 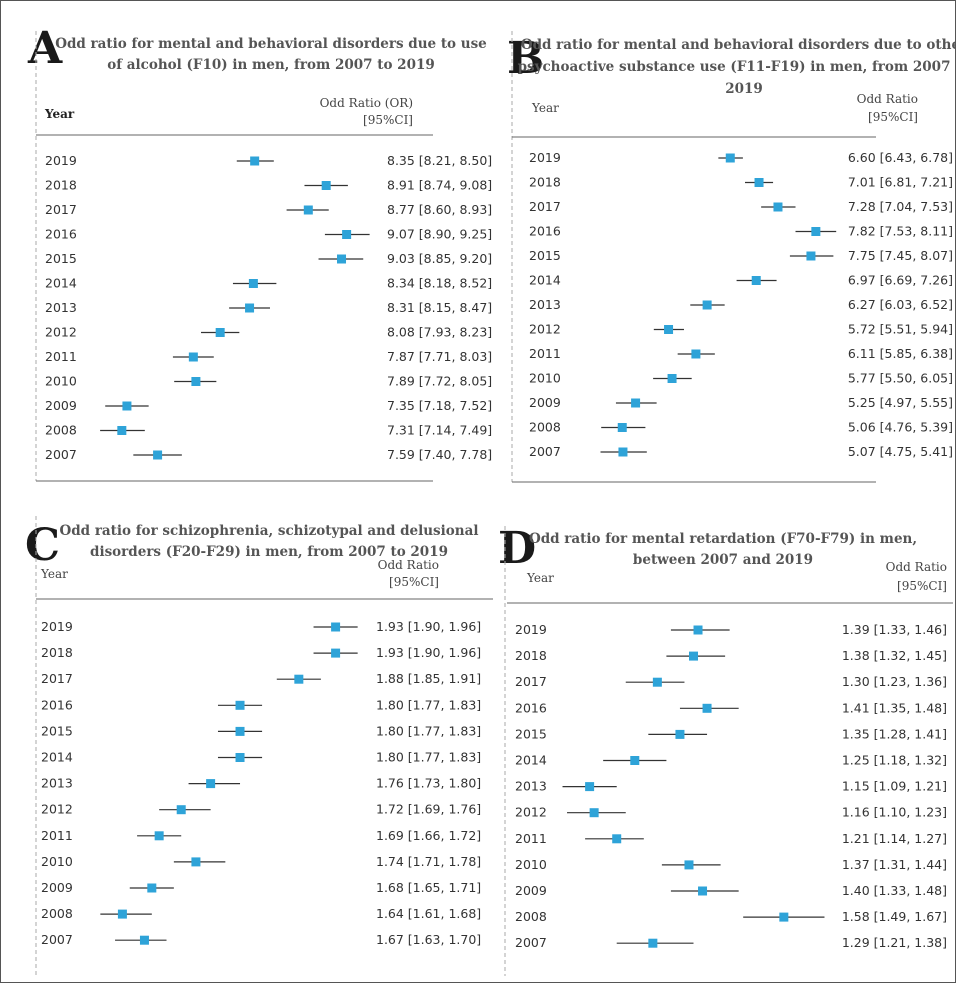 What do you see at coordinates (61, 209) in the screenshot?
I see `year-label: 2017` at bounding box center [61, 209].